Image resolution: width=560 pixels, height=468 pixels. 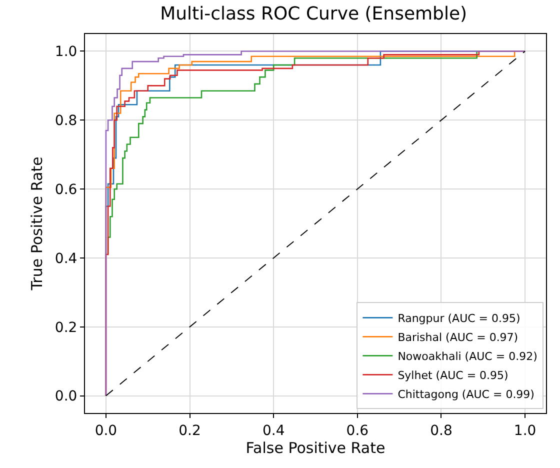 What do you see at coordinates (66, 190) in the screenshot?
I see `y-tick-label: 0.6` at bounding box center [66, 190].